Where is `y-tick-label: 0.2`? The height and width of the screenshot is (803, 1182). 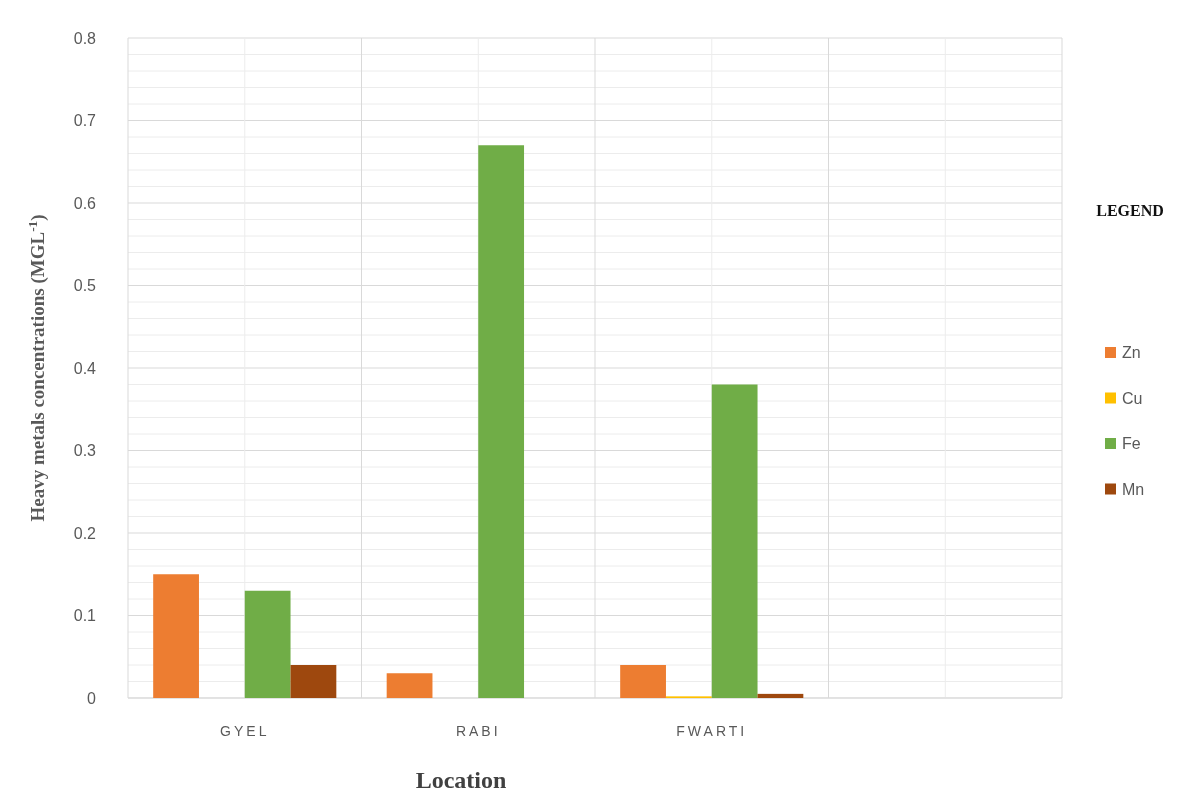 y-tick-label: 0.2 is located at coordinates (85, 533).